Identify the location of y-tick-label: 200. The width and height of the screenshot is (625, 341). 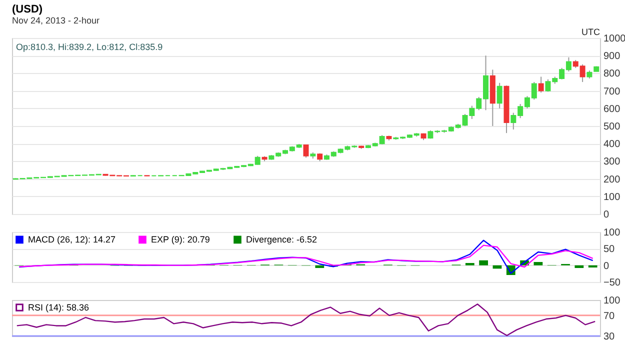
(612, 180).